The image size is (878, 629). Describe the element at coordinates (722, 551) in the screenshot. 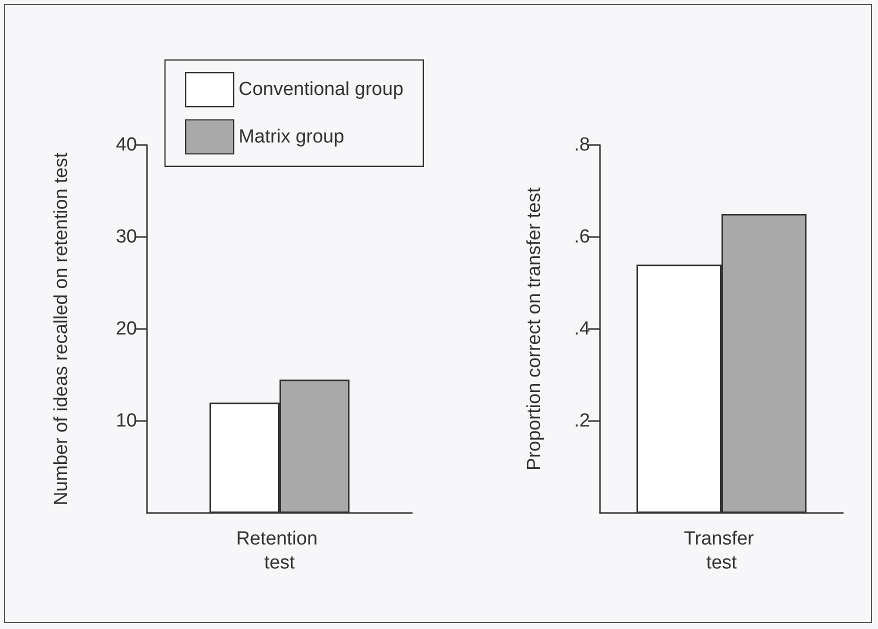

I see `x-tick-label: Transfer test` at that location.